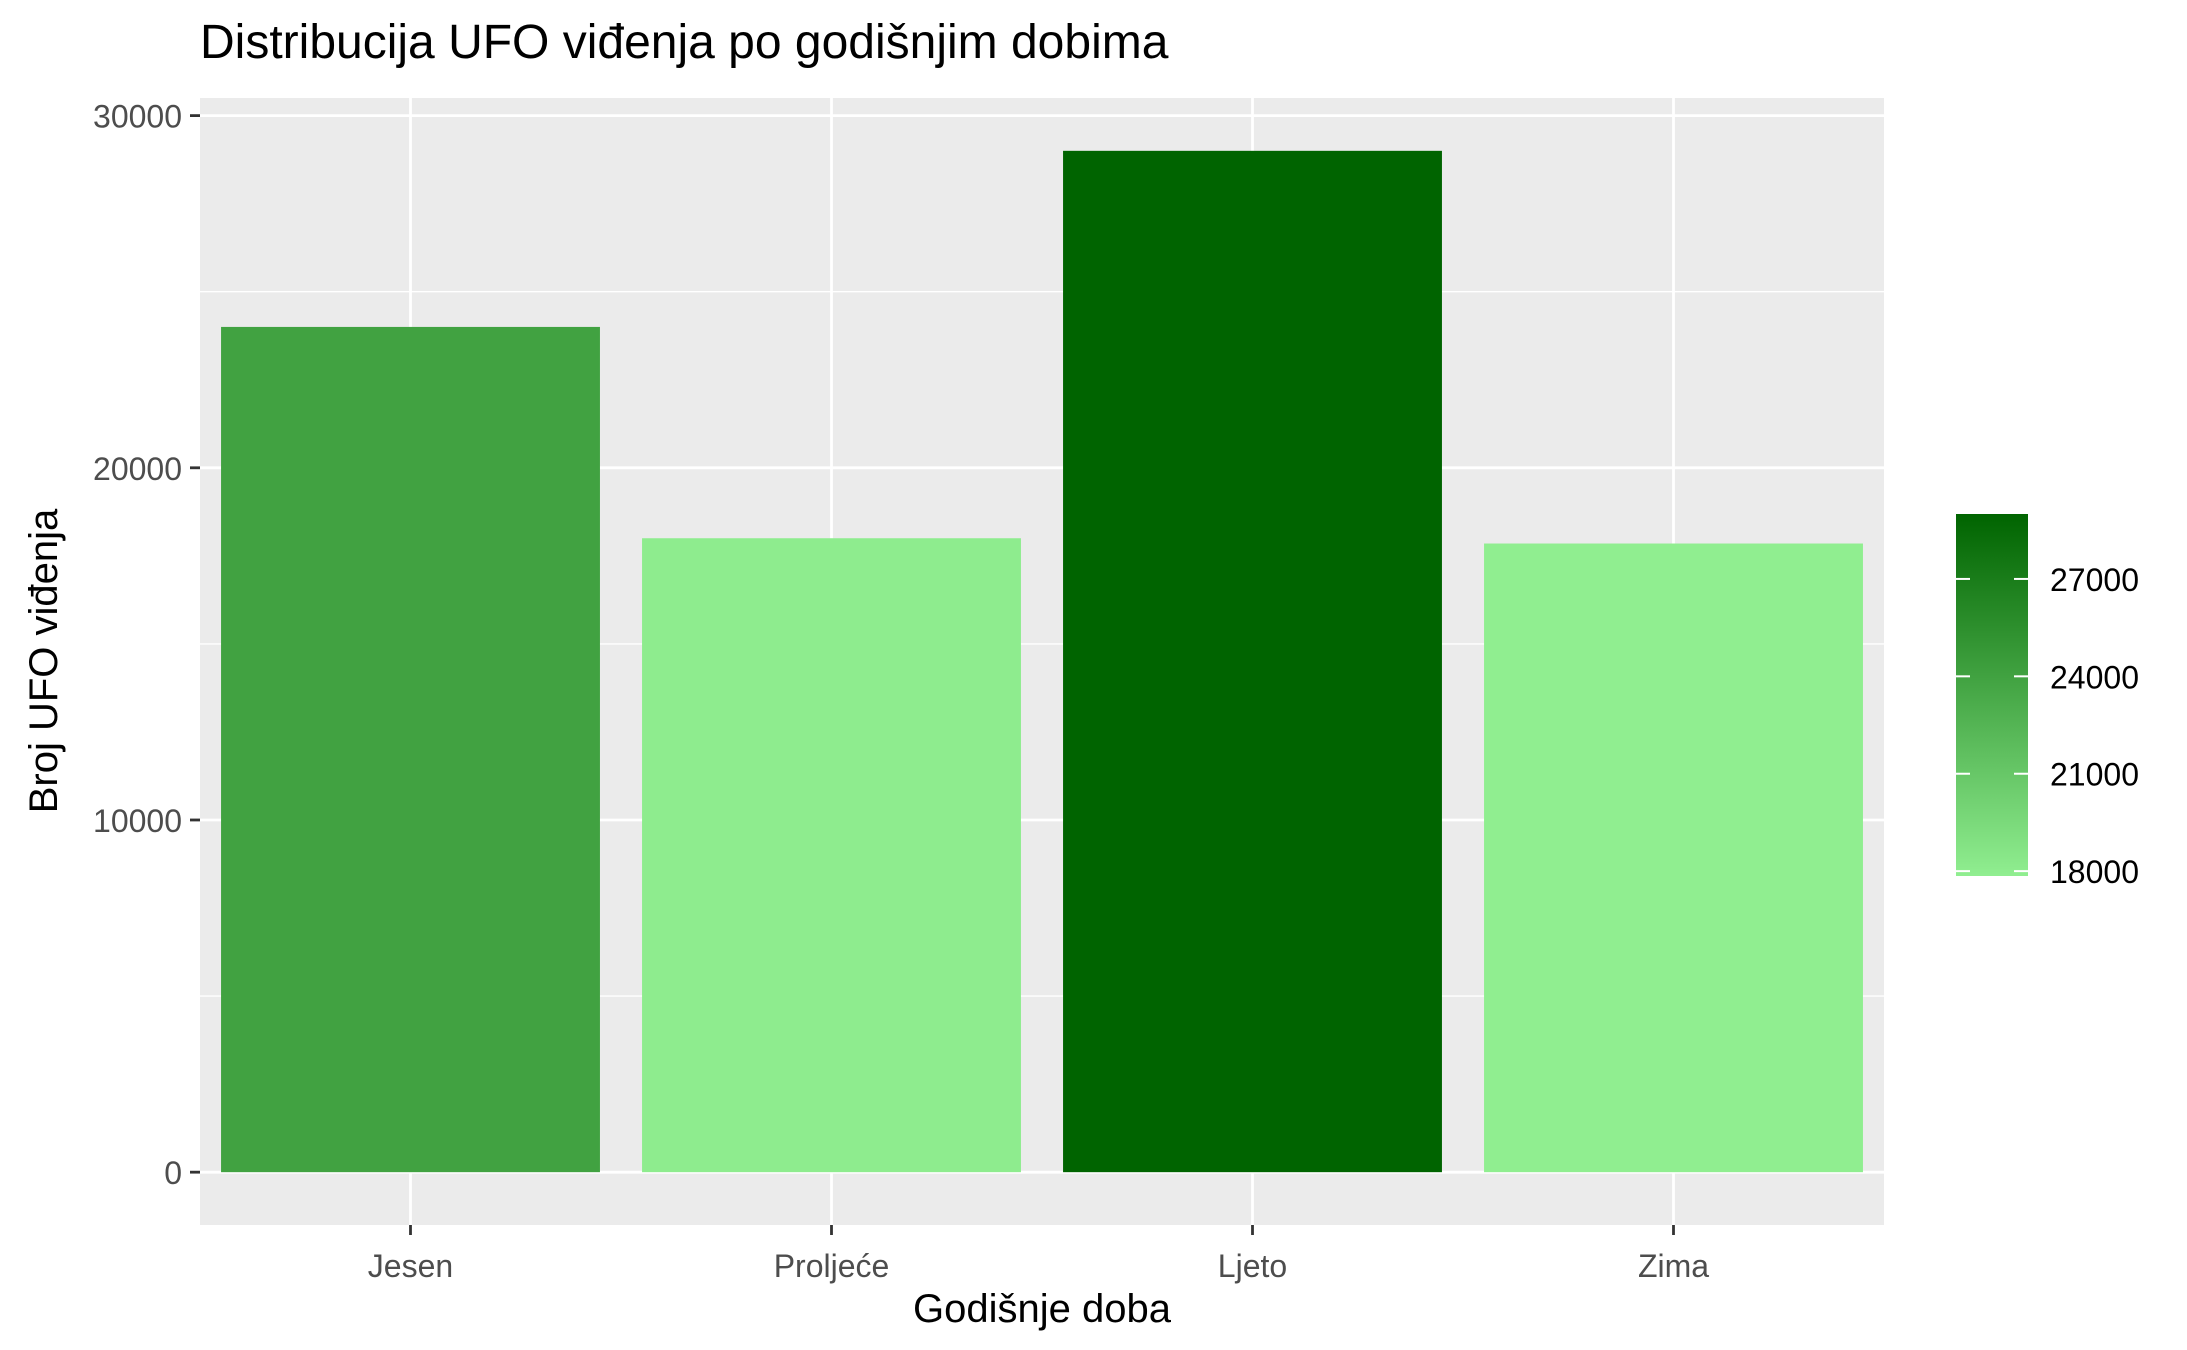 The image size is (2187, 1350). I want to click on colorbar-ticks: 18000 21000 24000 27000, so click(2047, 726).